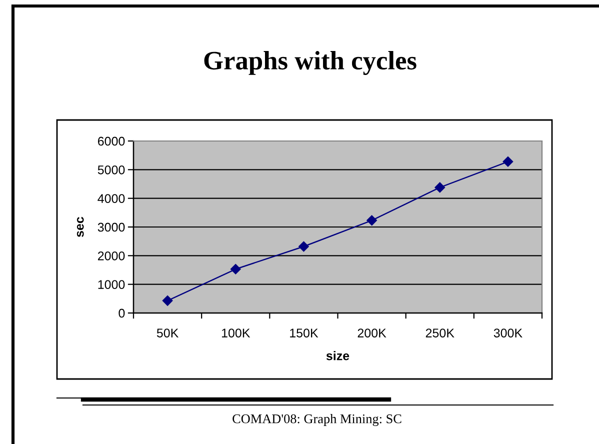 This screenshot has height=444, width=599. I want to click on y-tick-label: 0, so click(121, 313).